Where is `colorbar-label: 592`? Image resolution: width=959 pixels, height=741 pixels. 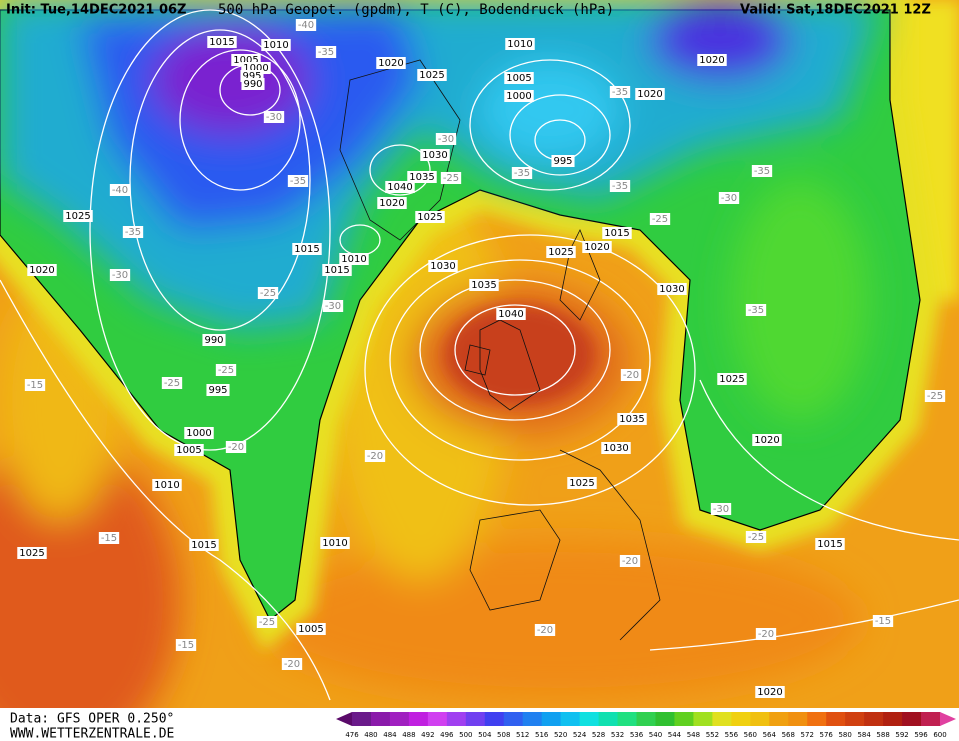 colorbar-label: 592 is located at coordinates (901, 735).